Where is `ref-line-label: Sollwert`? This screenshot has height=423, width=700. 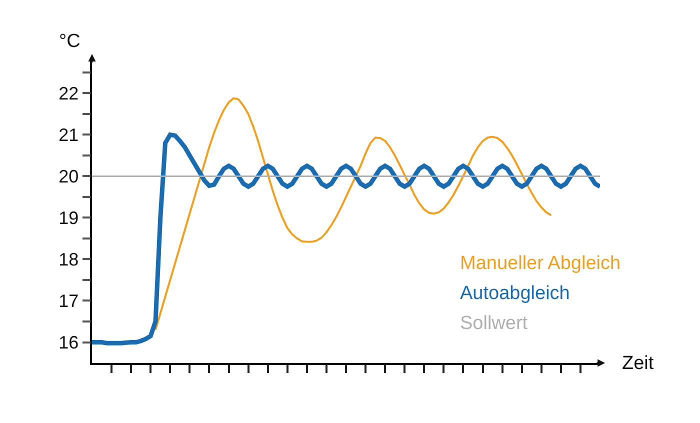 ref-line-label: Sollwert is located at coordinates (494, 323).